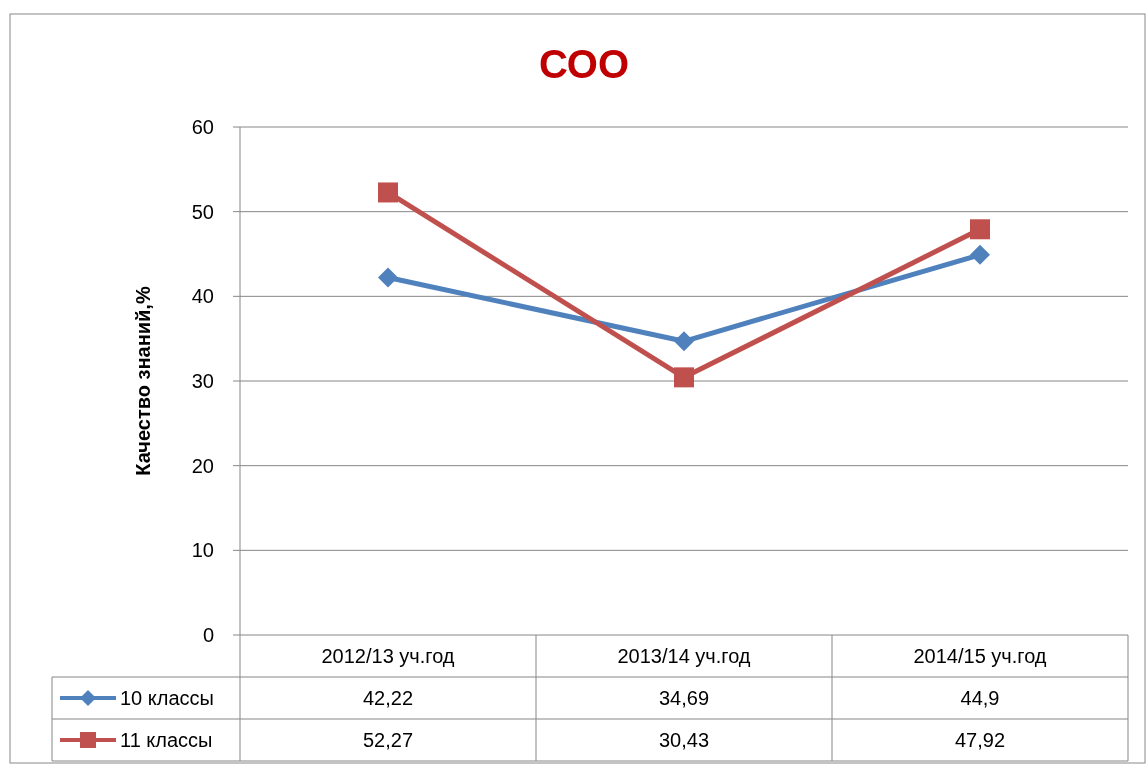 The image size is (1146, 764). What do you see at coordinates (980, 656) in the screenshot?
I see `x-tick-label: 2014/15 уч.год` at bounding box center [980, 656].